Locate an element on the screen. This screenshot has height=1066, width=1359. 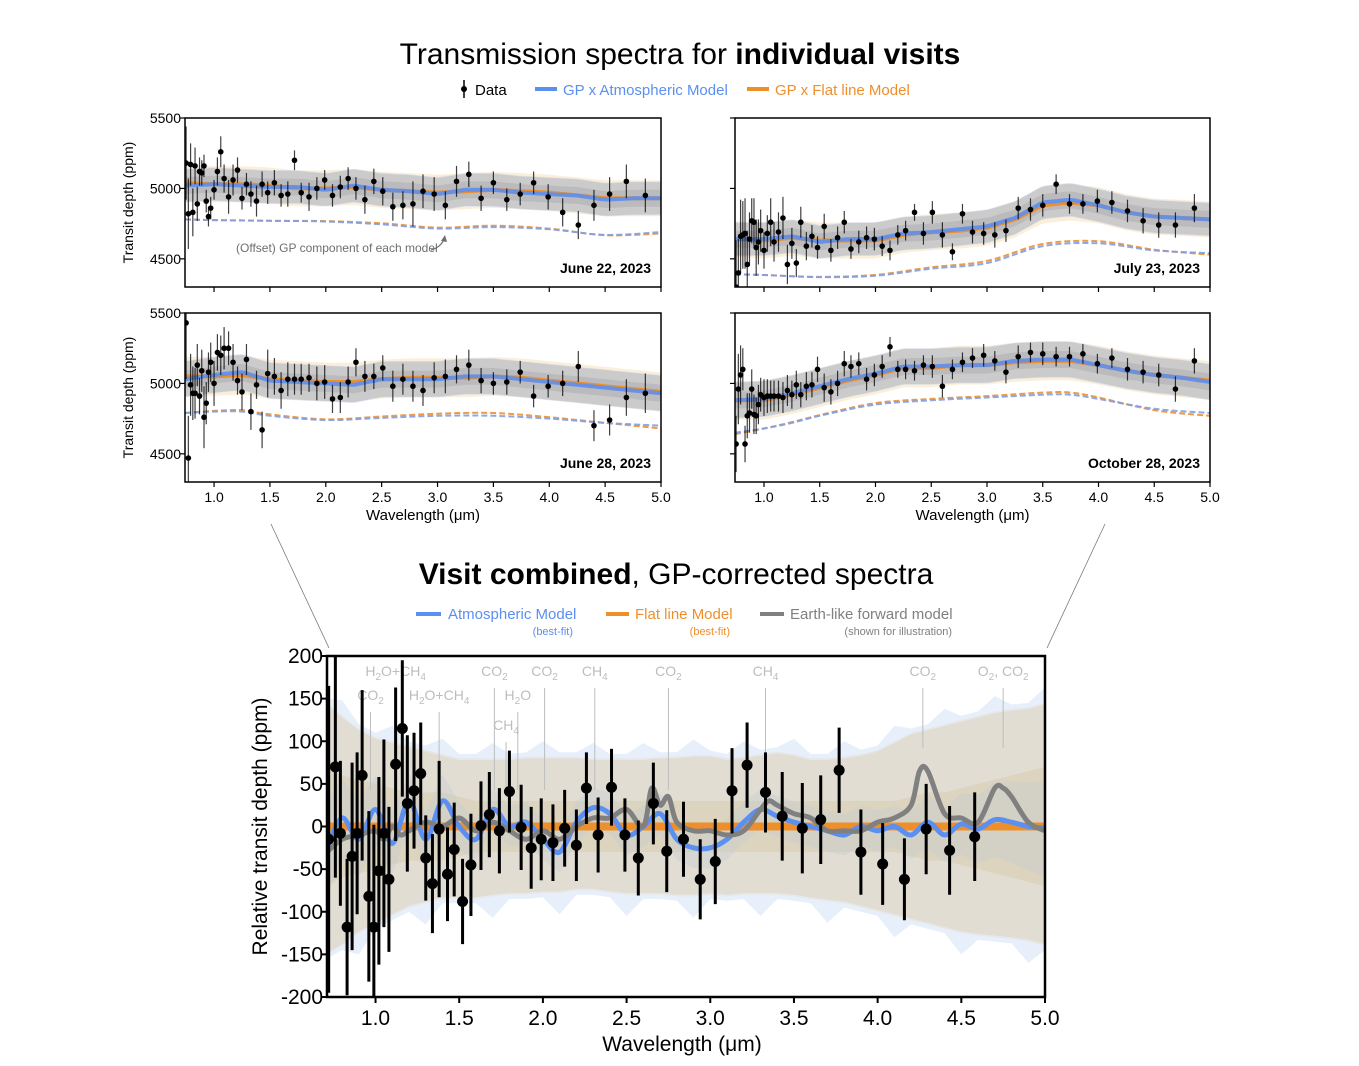
molecule-text: O+CH is located at coordinates (400, 671).